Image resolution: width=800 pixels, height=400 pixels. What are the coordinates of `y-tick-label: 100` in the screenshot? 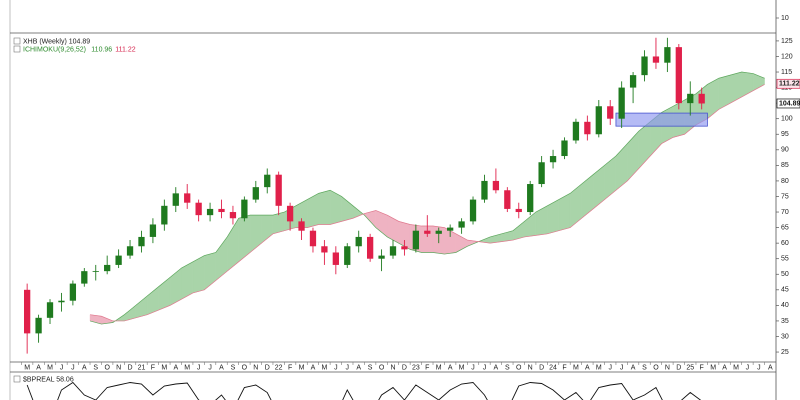 It's located at (787, 119).